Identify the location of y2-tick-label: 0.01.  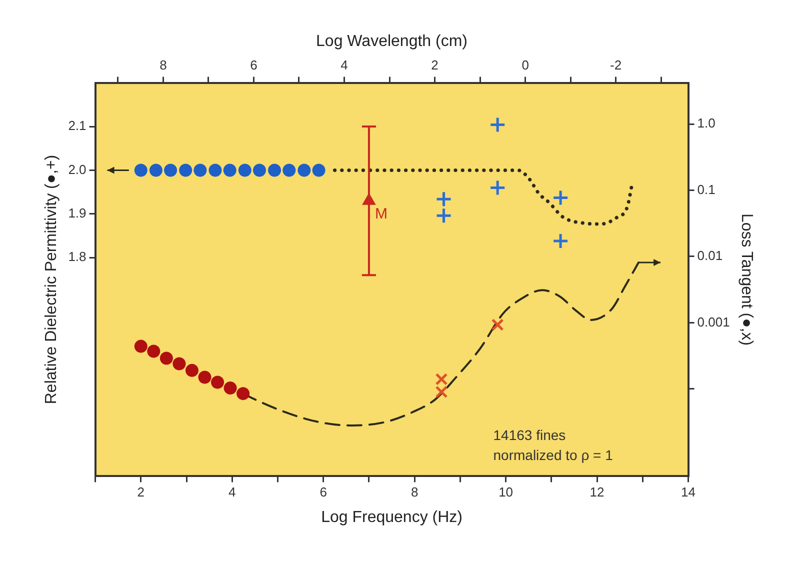
(710, 256).